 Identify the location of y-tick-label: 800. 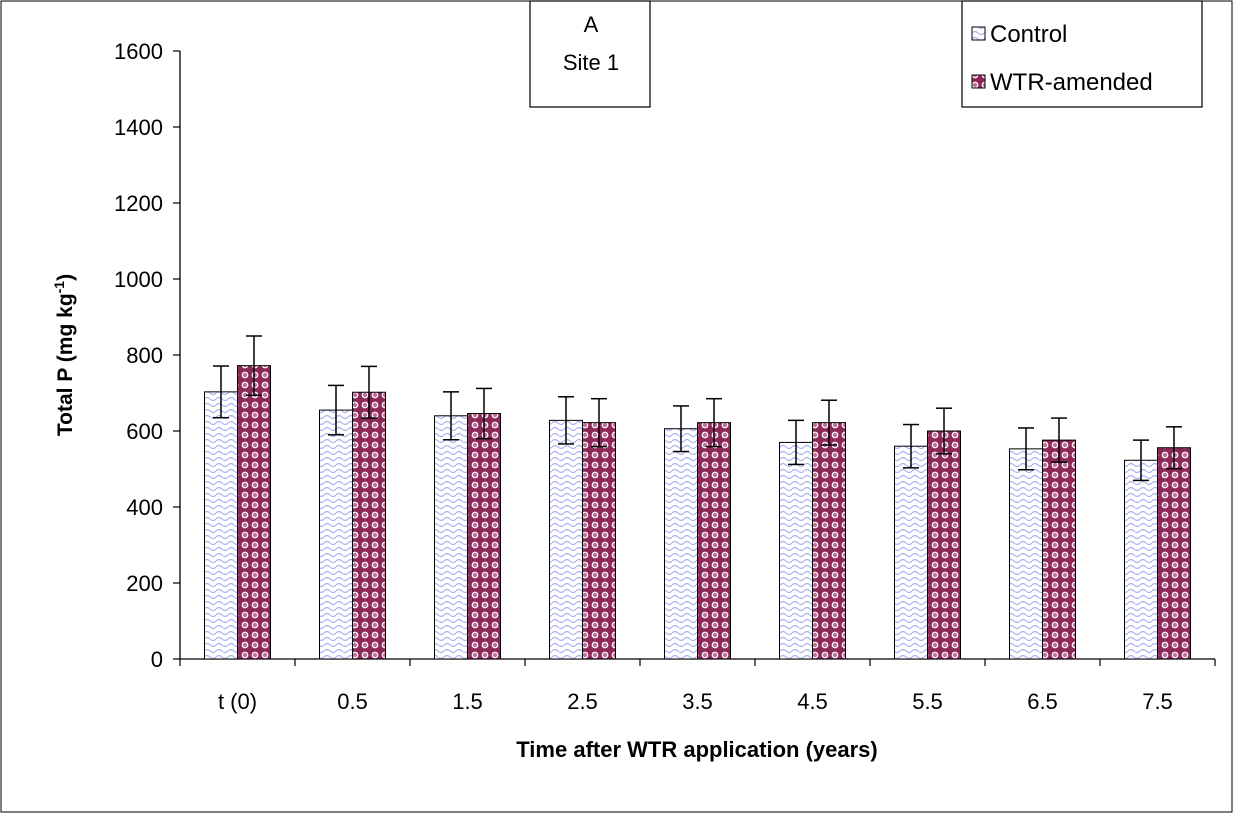
(144, 355).